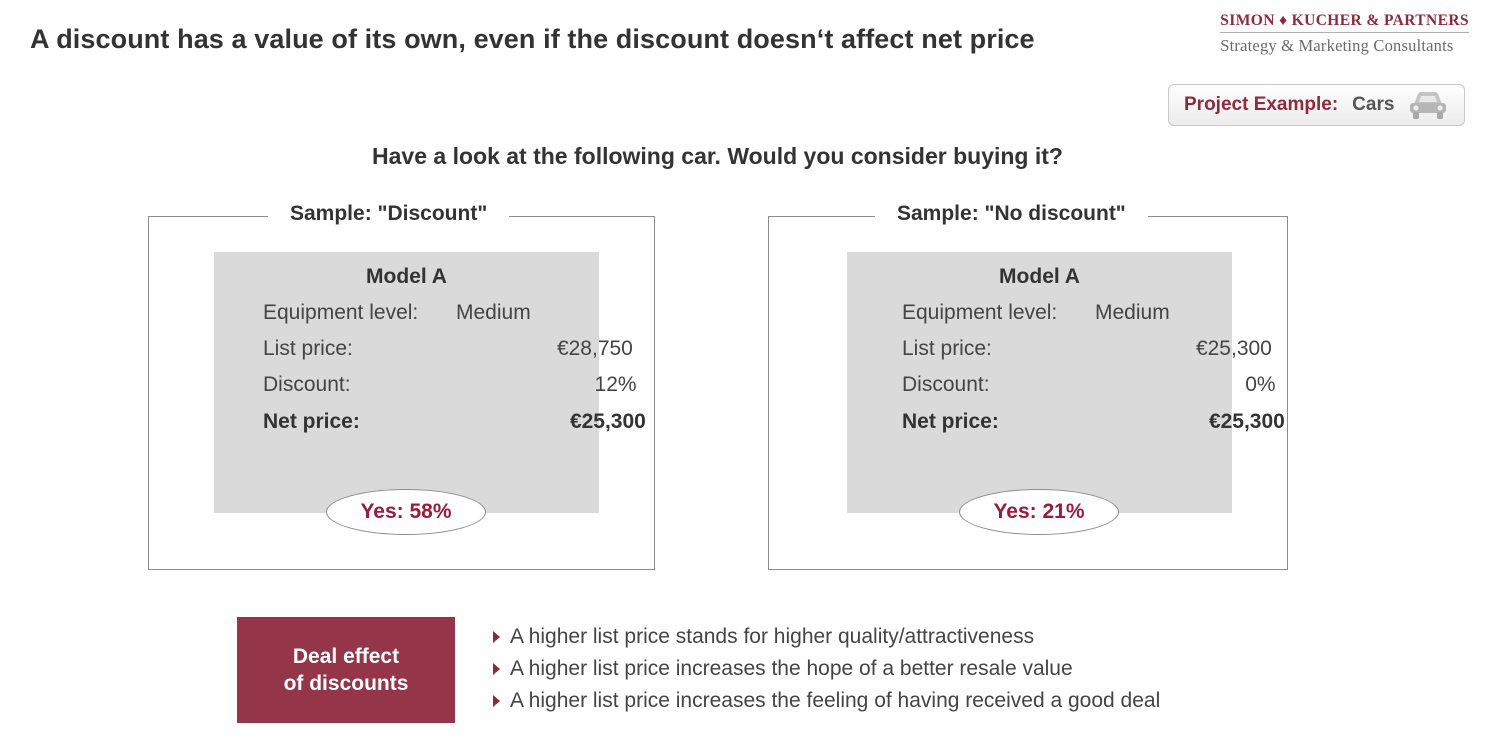 This screenshot has width=1505, height=750. Describe the element at coordinates (1260, 384) in the screenshot. I see `row-value: 0%` at that location.